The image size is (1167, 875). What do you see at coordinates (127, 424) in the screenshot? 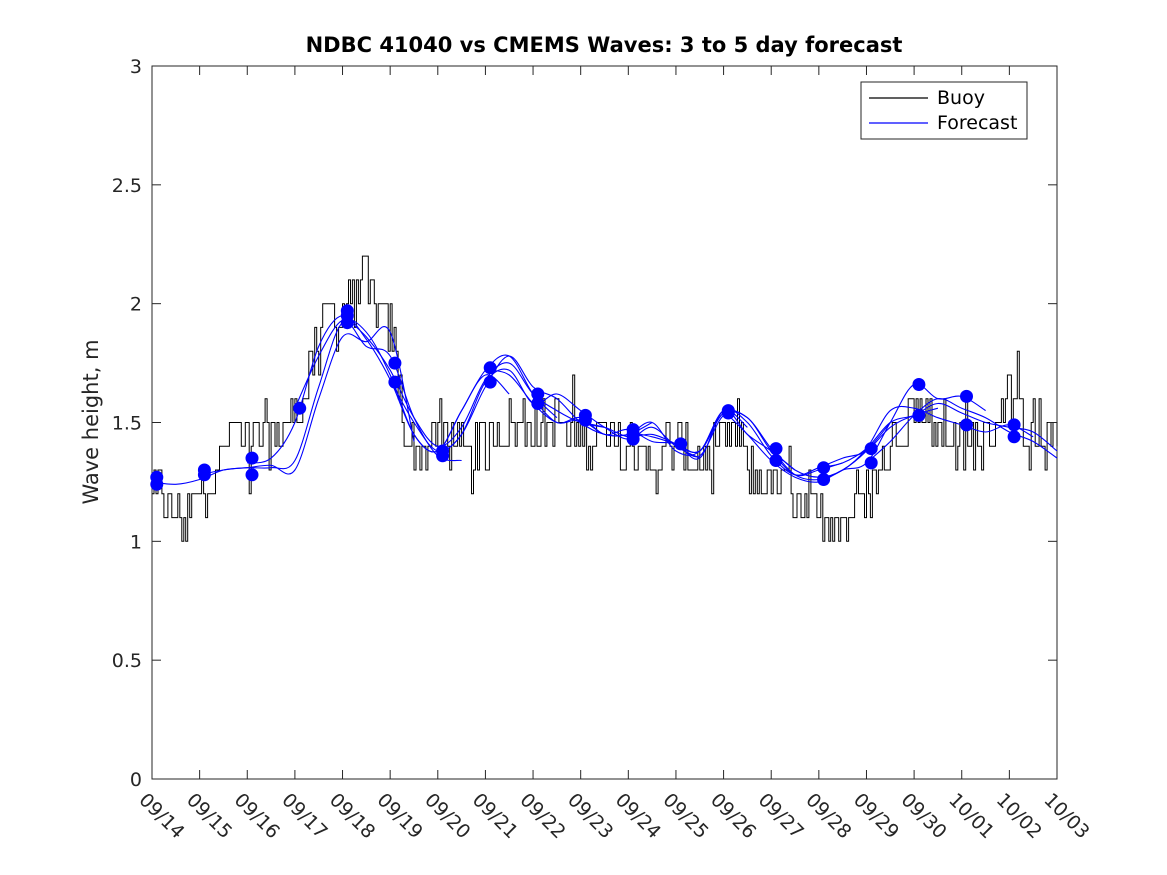
I see `y-tick-label: 1.5` at bounding box center [127, 424].